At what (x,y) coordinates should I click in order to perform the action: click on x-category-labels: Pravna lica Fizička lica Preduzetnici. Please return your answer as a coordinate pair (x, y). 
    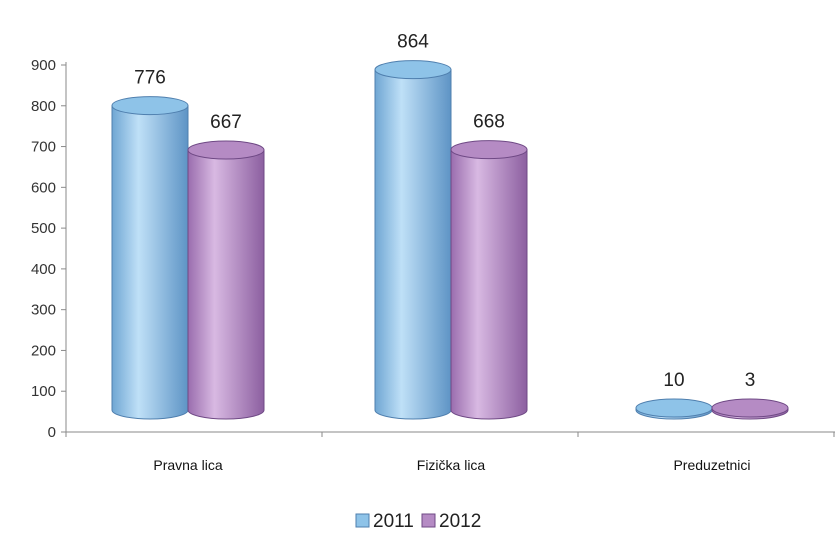
    Looking at the image, I should click on (451, 465).